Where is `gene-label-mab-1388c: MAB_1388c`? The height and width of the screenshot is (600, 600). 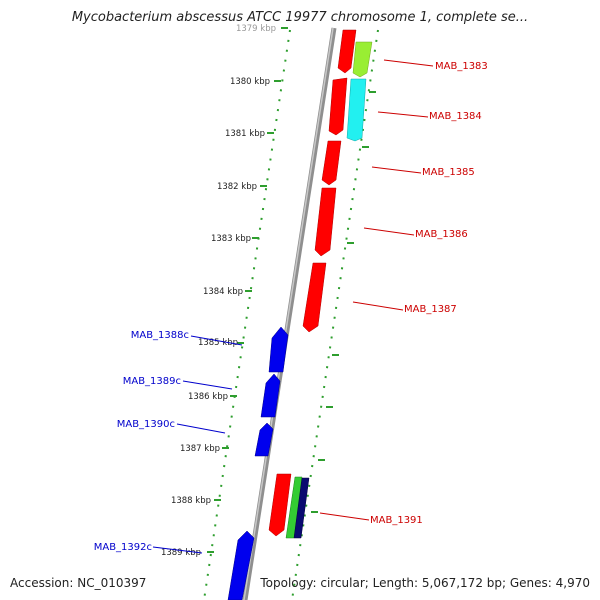 gene-label-mab-1388c: MAB_1388c is located at coordinates (160, 335).